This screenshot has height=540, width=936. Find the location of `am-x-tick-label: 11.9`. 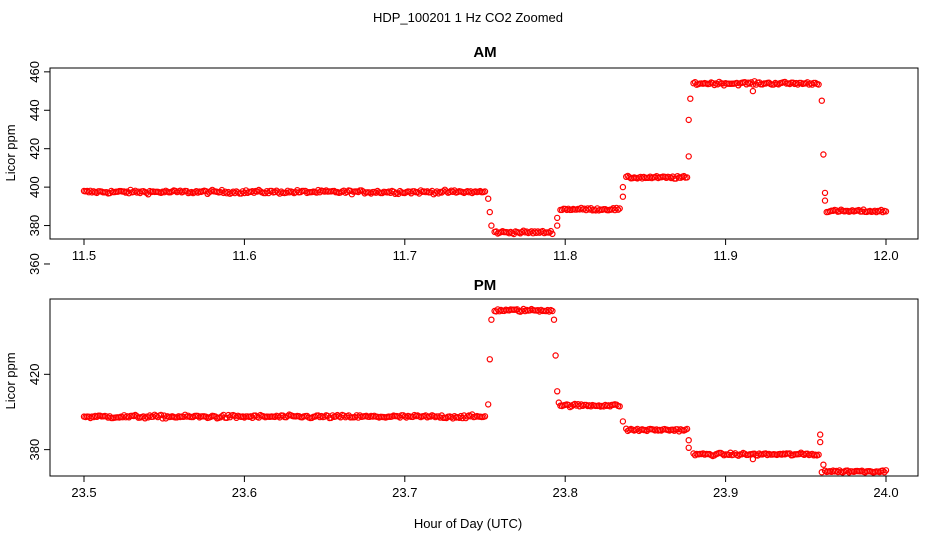

am-x-tick-label: 11.9 is located at coordinates (725, 255).